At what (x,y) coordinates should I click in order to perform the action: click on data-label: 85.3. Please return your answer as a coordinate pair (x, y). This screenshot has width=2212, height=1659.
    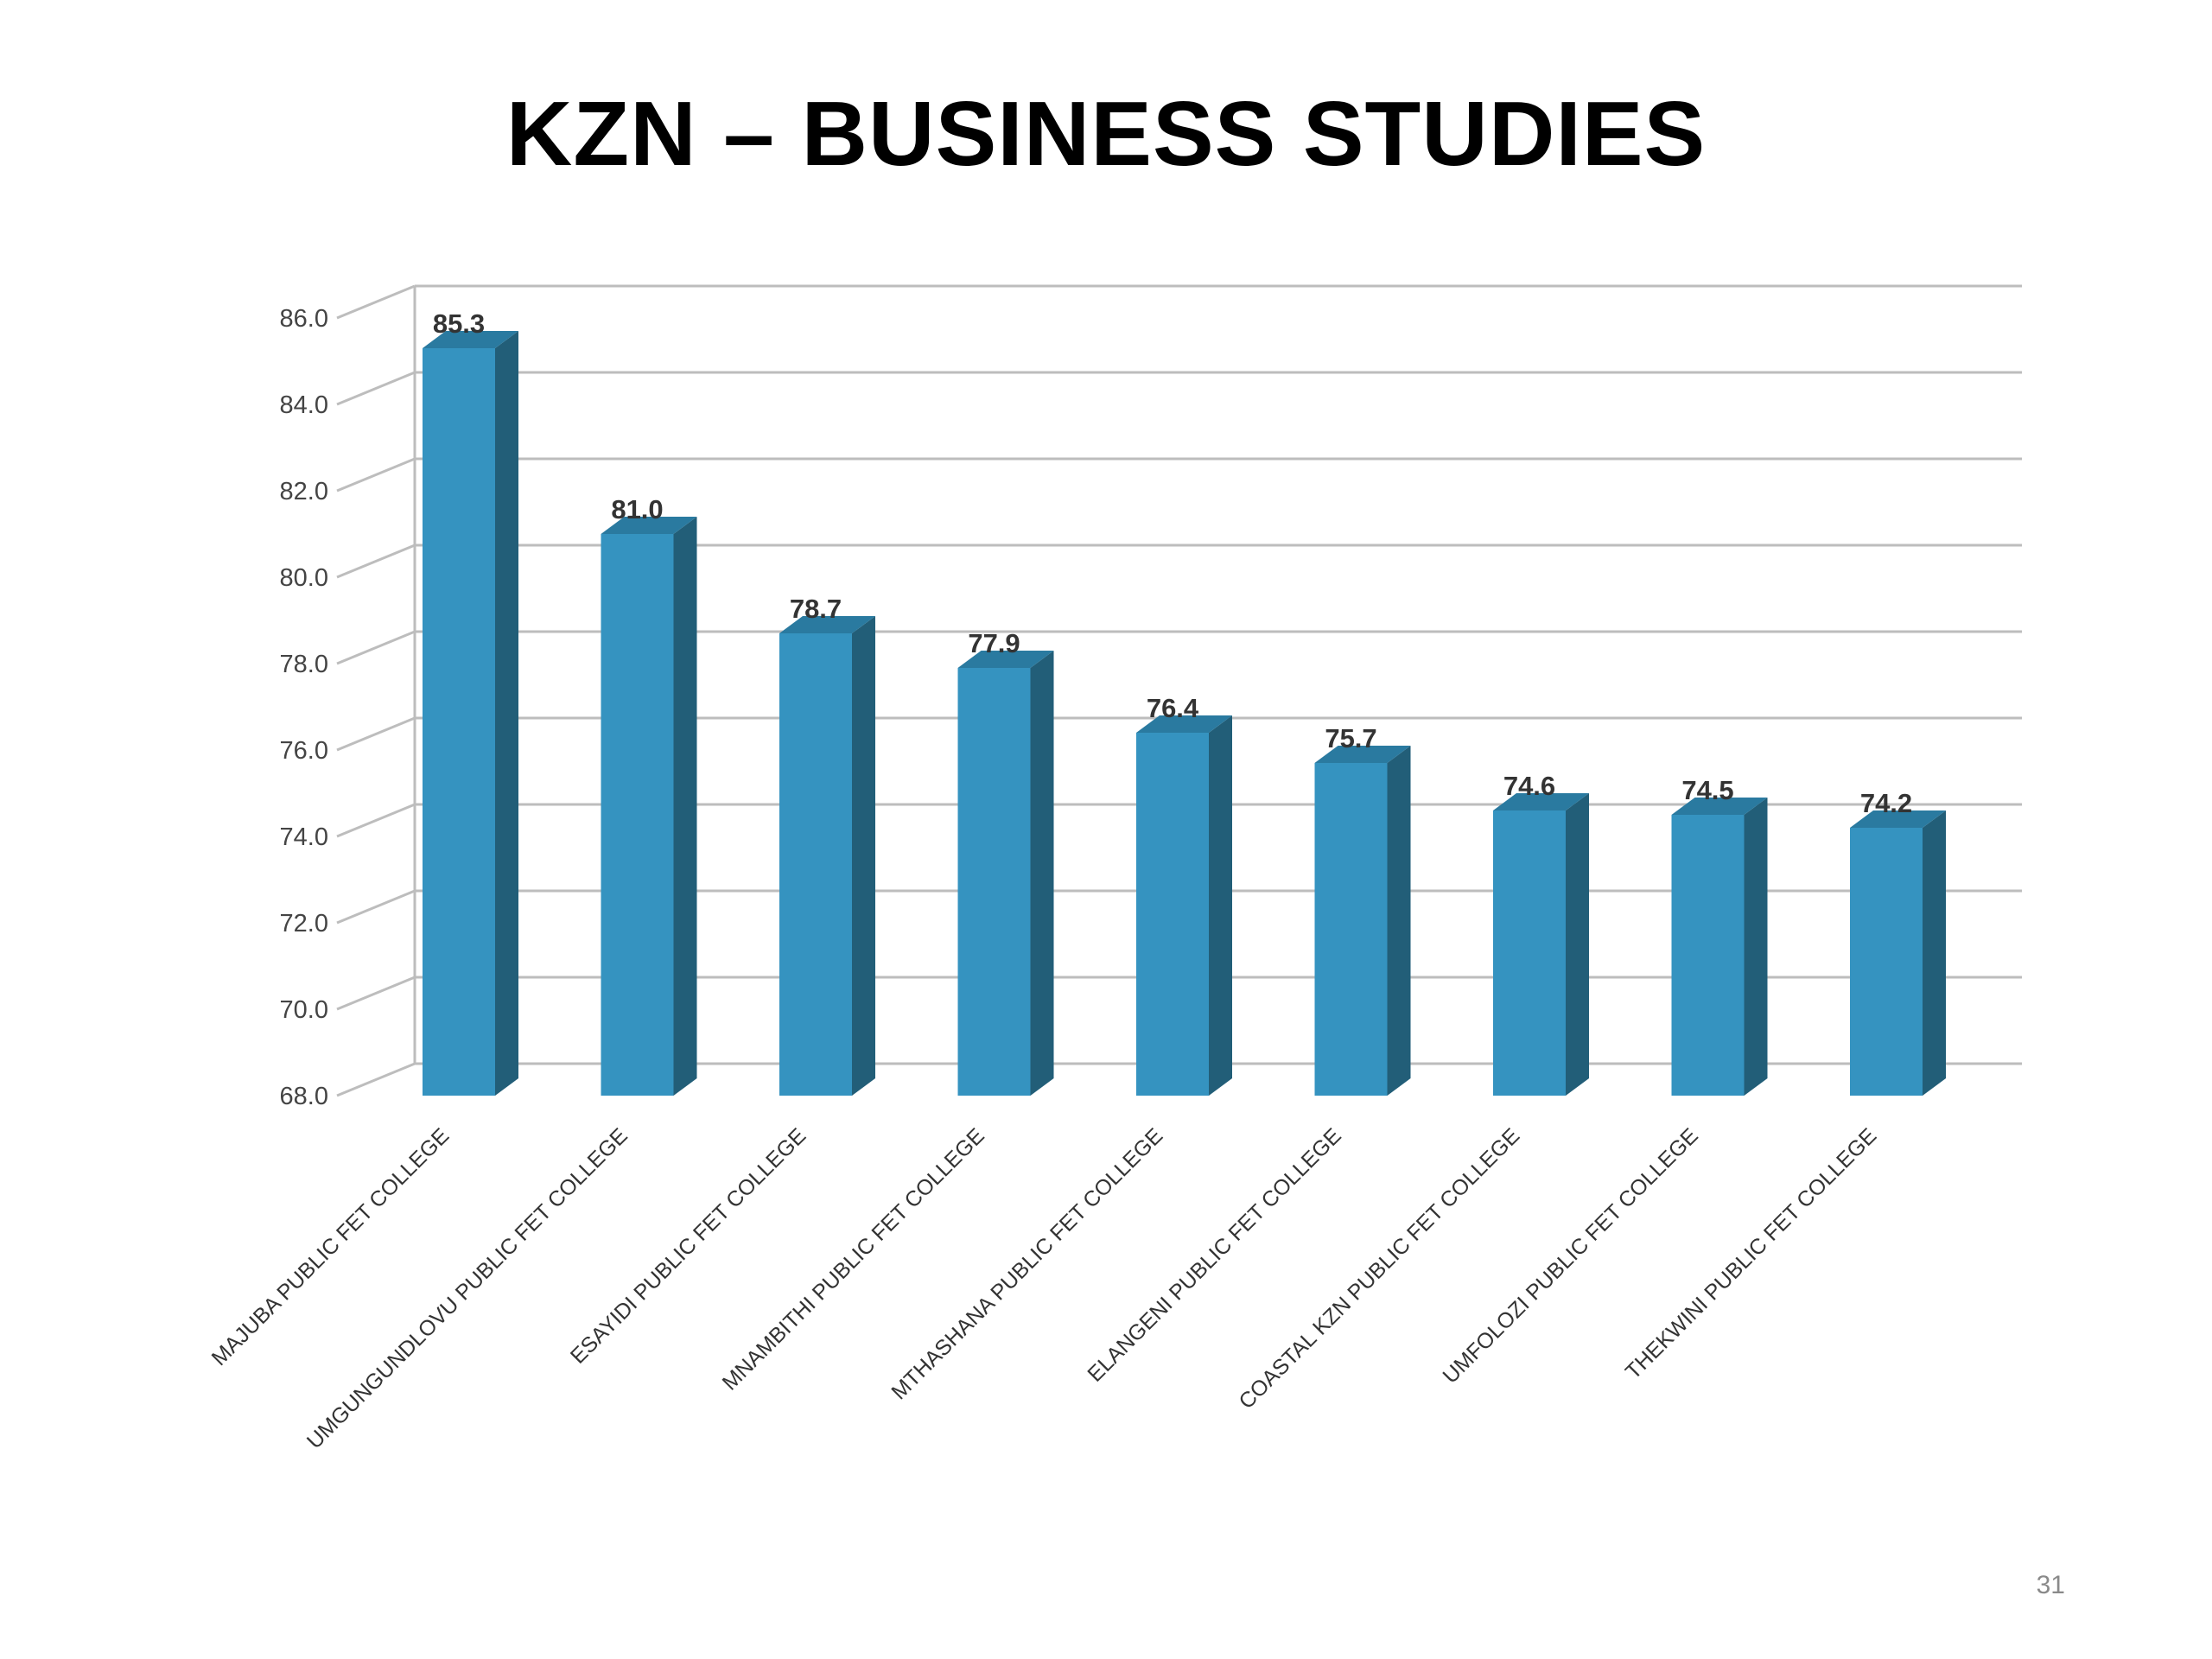
    Looking at the image, I should click on (459, 323).